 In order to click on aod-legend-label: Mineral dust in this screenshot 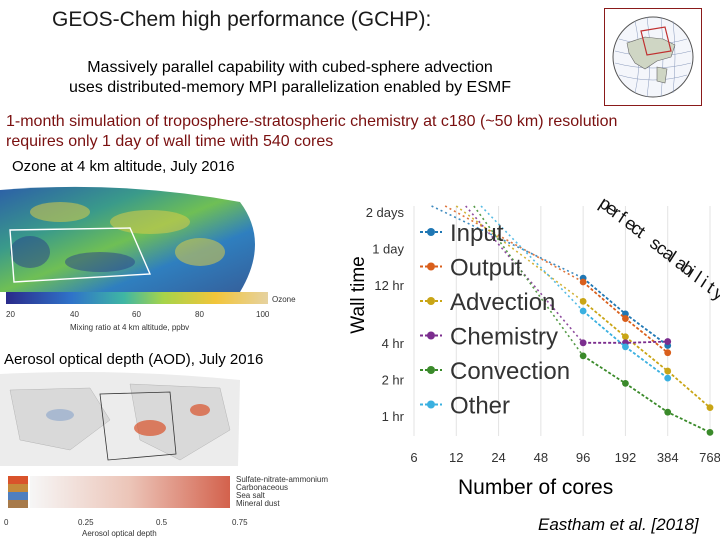, I will do `click(258, 503)`.